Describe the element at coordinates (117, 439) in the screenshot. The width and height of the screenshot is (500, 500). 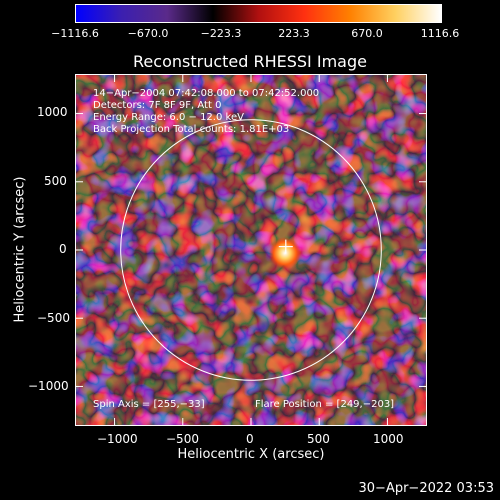
I see `x-tick-label: −1000` at that location.